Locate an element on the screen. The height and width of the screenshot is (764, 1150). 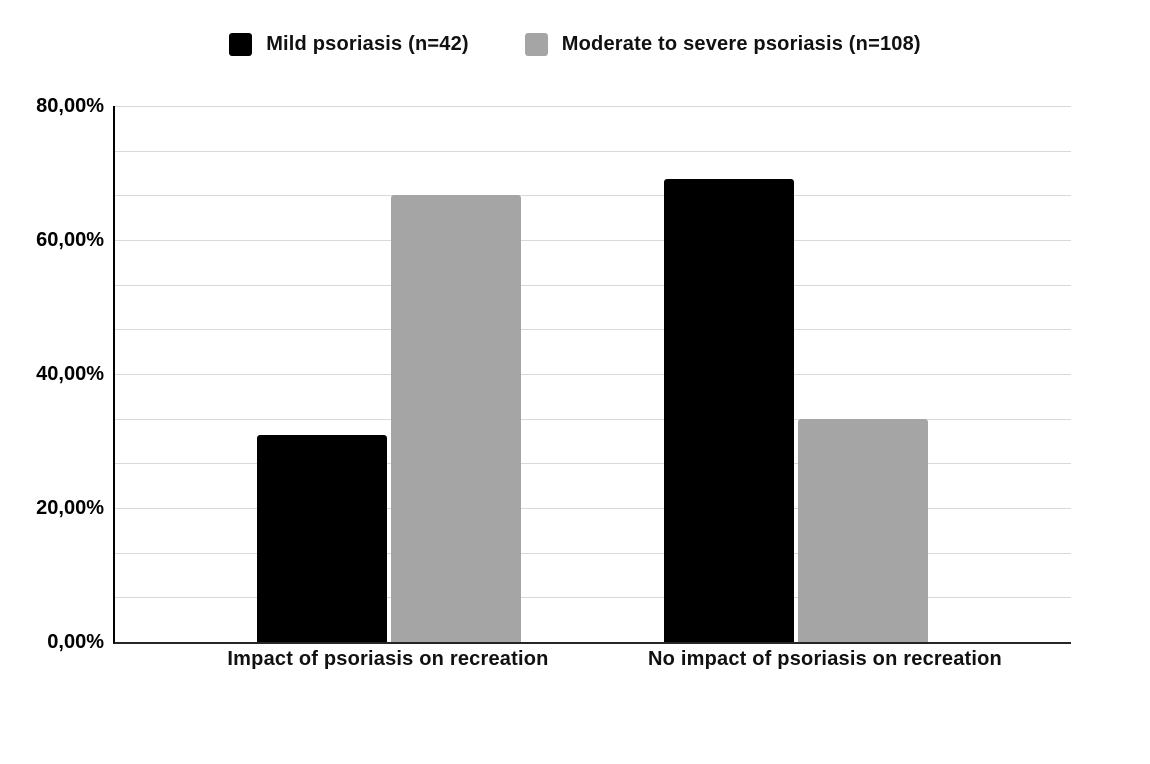
legend-swatch-moderate-severe-icon is located at coordinates (536, 44).